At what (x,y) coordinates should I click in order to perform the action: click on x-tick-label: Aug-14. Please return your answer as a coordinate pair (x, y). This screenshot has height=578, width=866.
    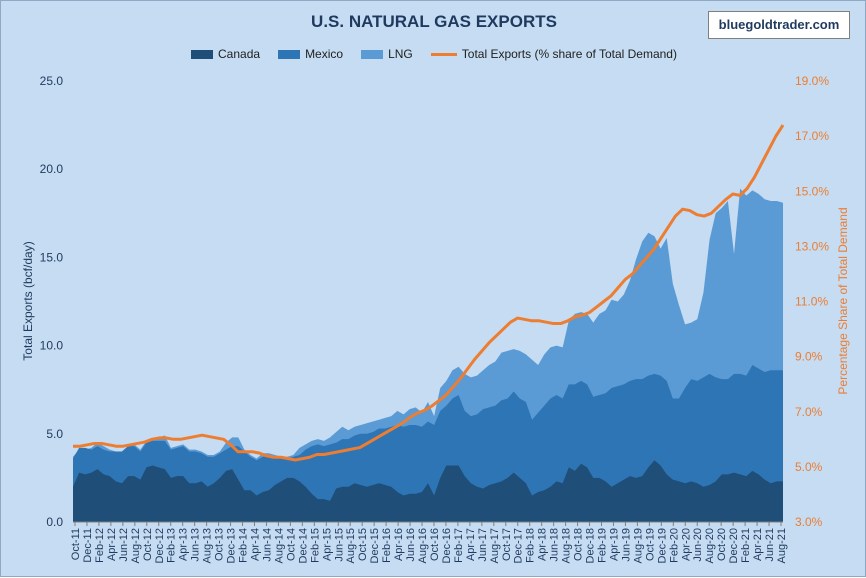
    Looking at the image, I should click on (279, 545).